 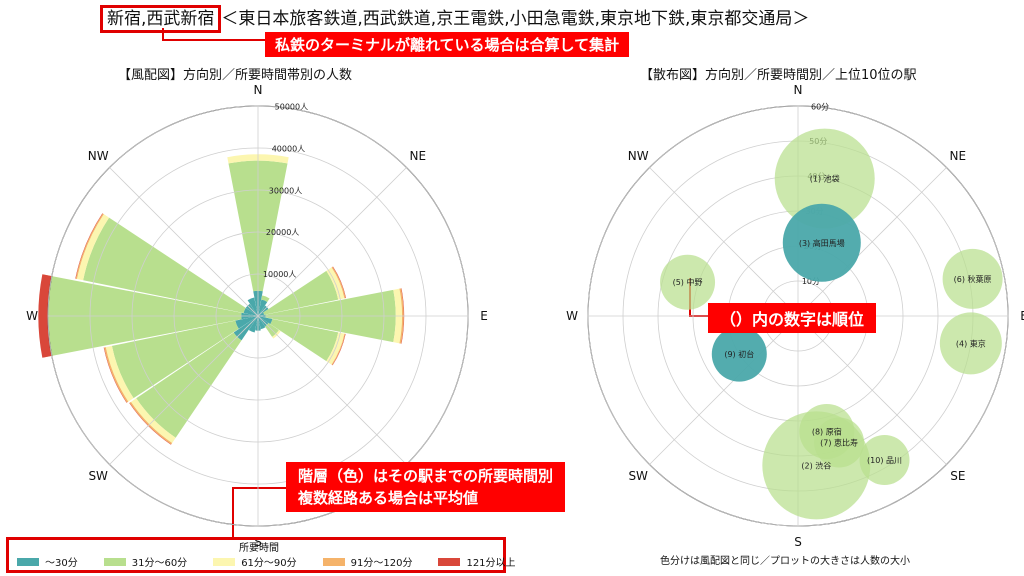 What do you see at coordinates (282, 232) in the screenshot?
I see `radial-tick-label: 20000人` at bounding box center [282, 232].